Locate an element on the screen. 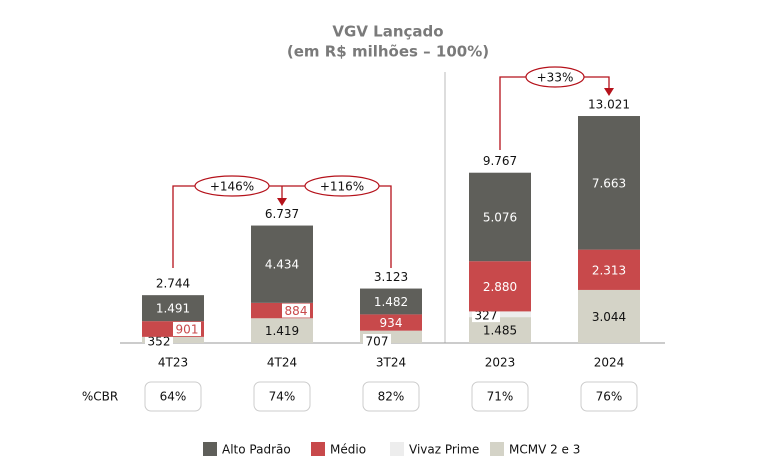 This screenshot has width=766, height=472. annotation: +116% is located at coordinates (342, 187).